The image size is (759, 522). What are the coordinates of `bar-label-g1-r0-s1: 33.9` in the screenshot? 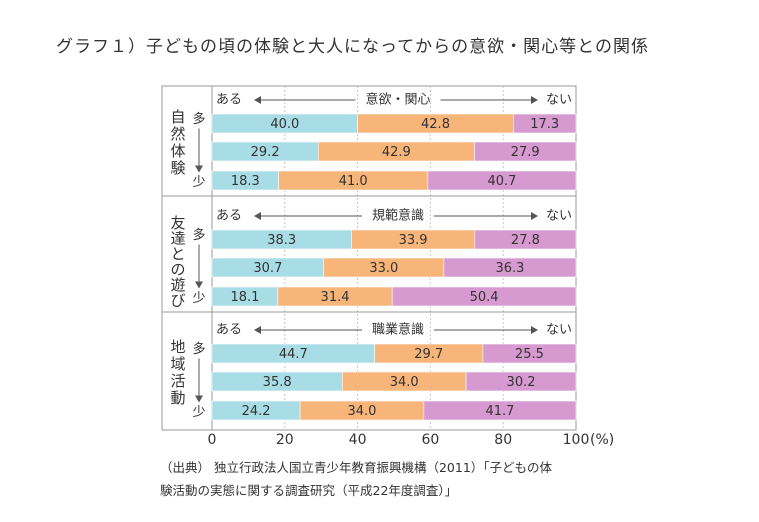 It's located at (413, 240).